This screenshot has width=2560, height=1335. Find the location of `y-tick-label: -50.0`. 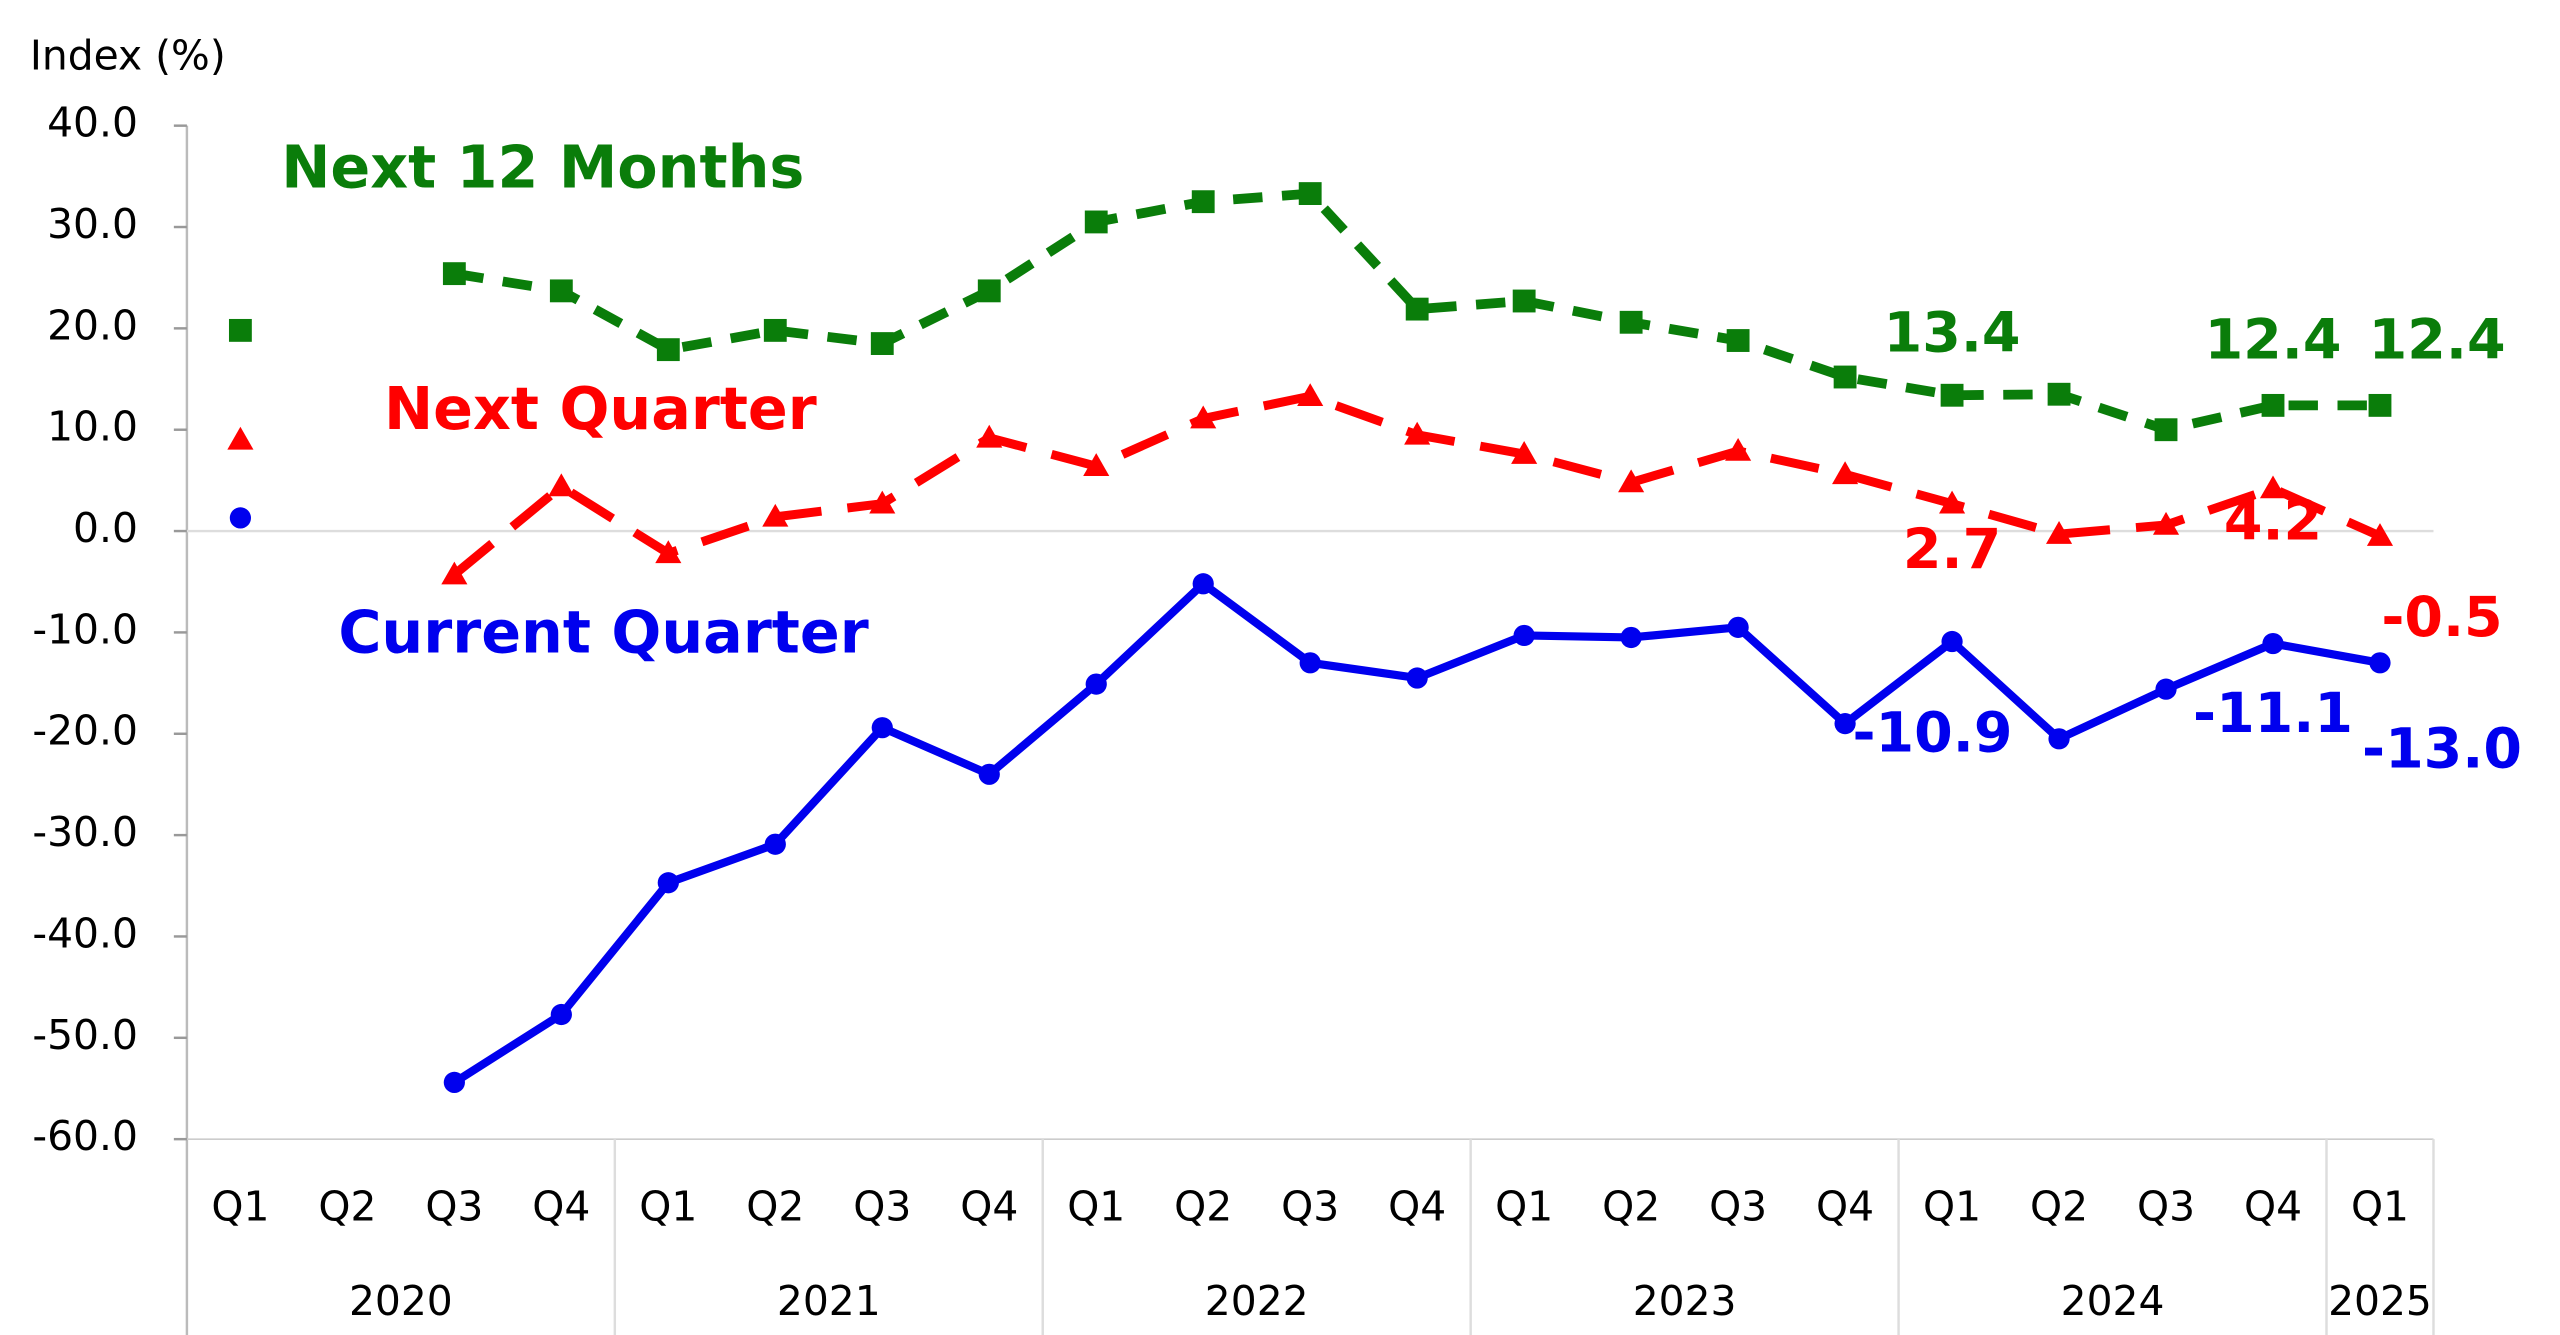

y-tick-label: -50.0 is located at coordinates (85, 1035).